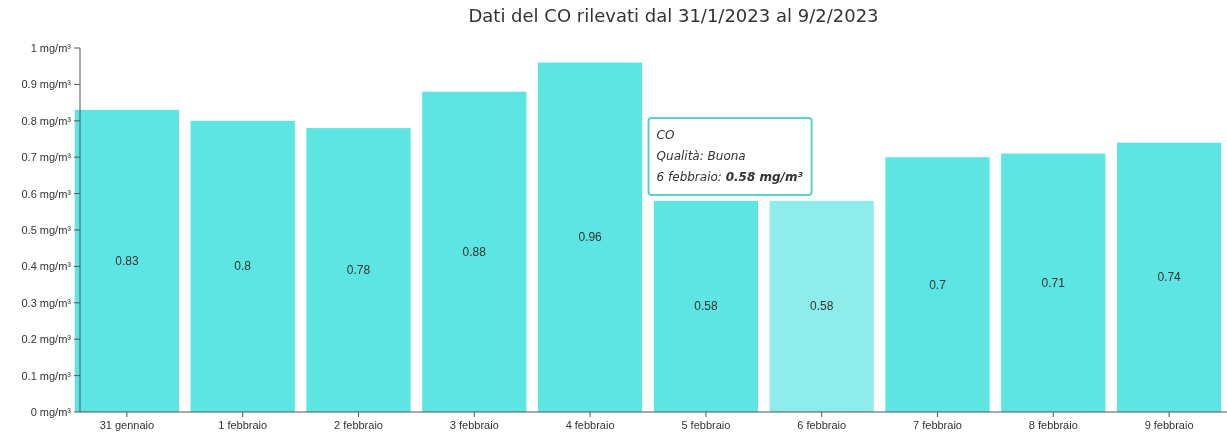 This screenshot has width=1227, height=435. What do you see at coordinates (46, 266) in the screenshot?
I see `y-tick-label: 0.4 mg/m³` at bounding box center [46, 266].